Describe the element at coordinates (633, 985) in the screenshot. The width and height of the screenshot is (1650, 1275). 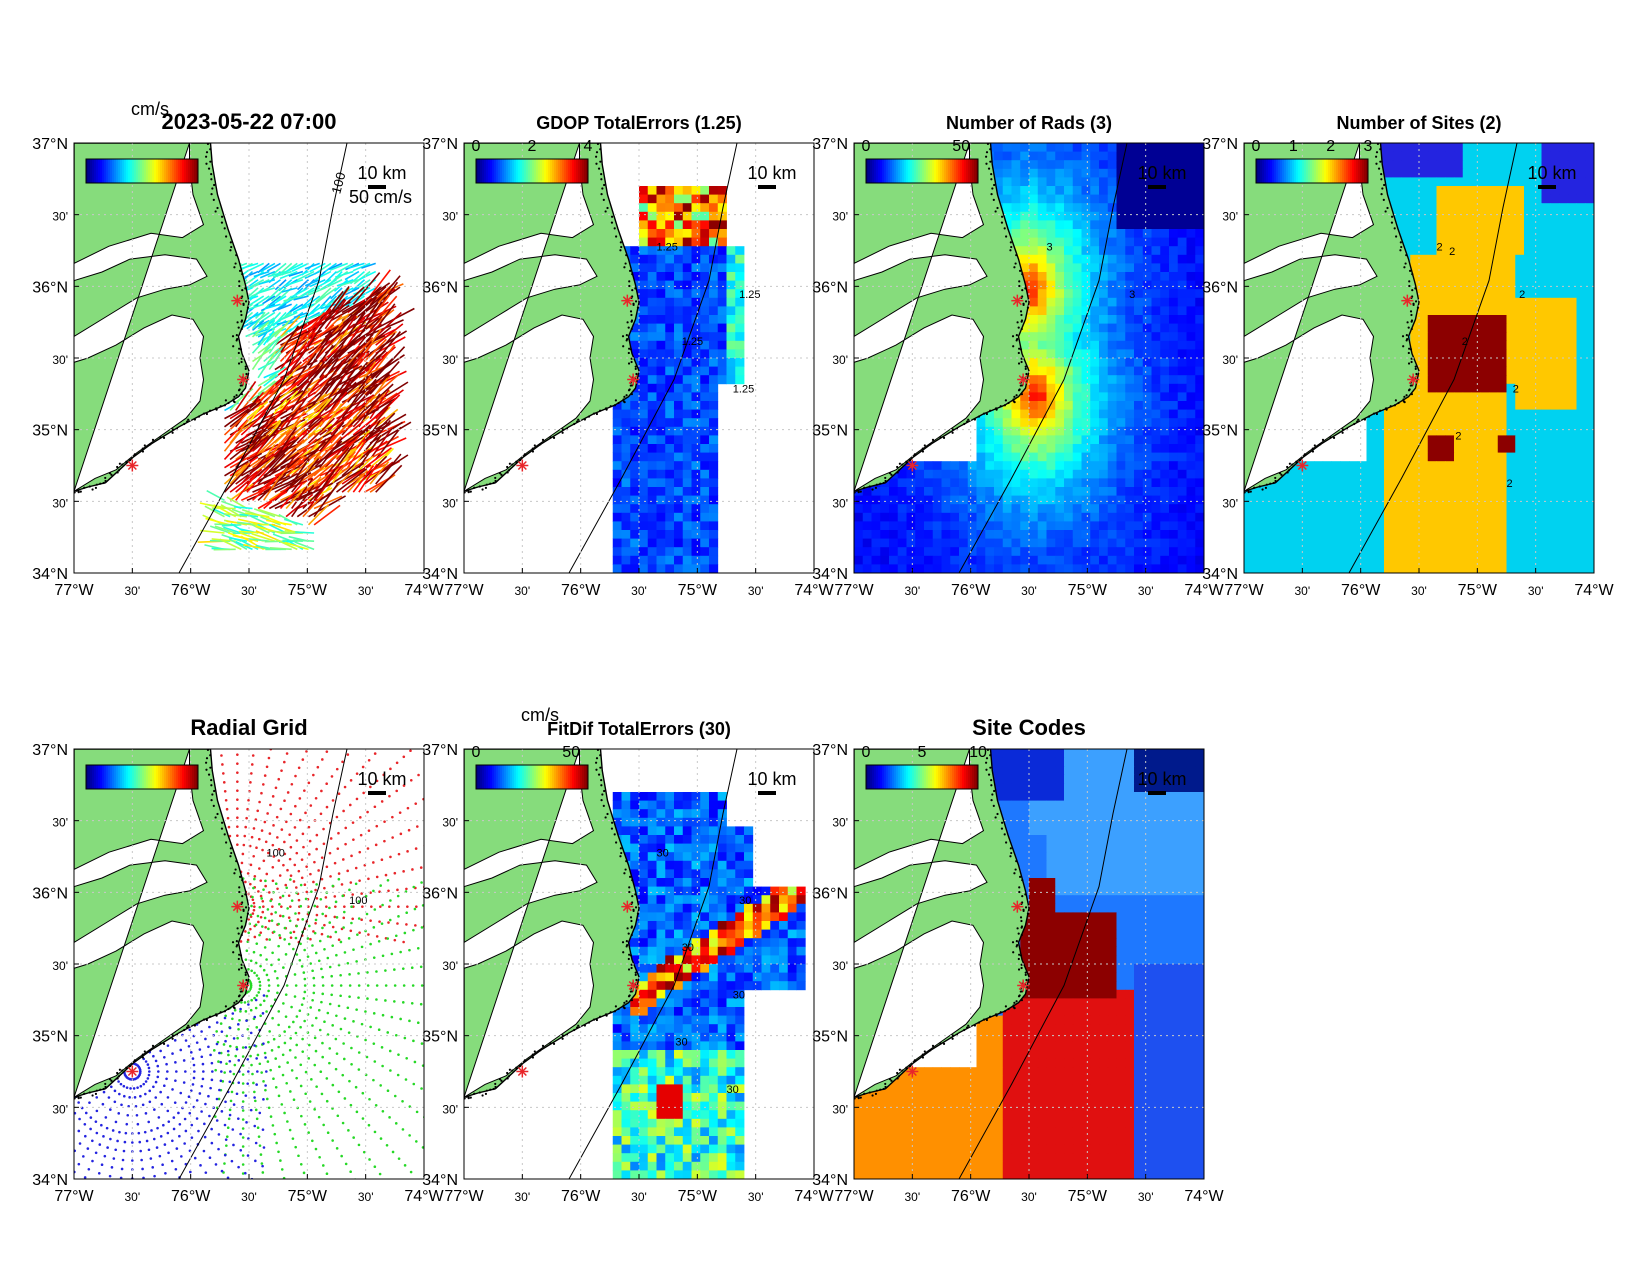
I see `site-marker-icon` at that location.